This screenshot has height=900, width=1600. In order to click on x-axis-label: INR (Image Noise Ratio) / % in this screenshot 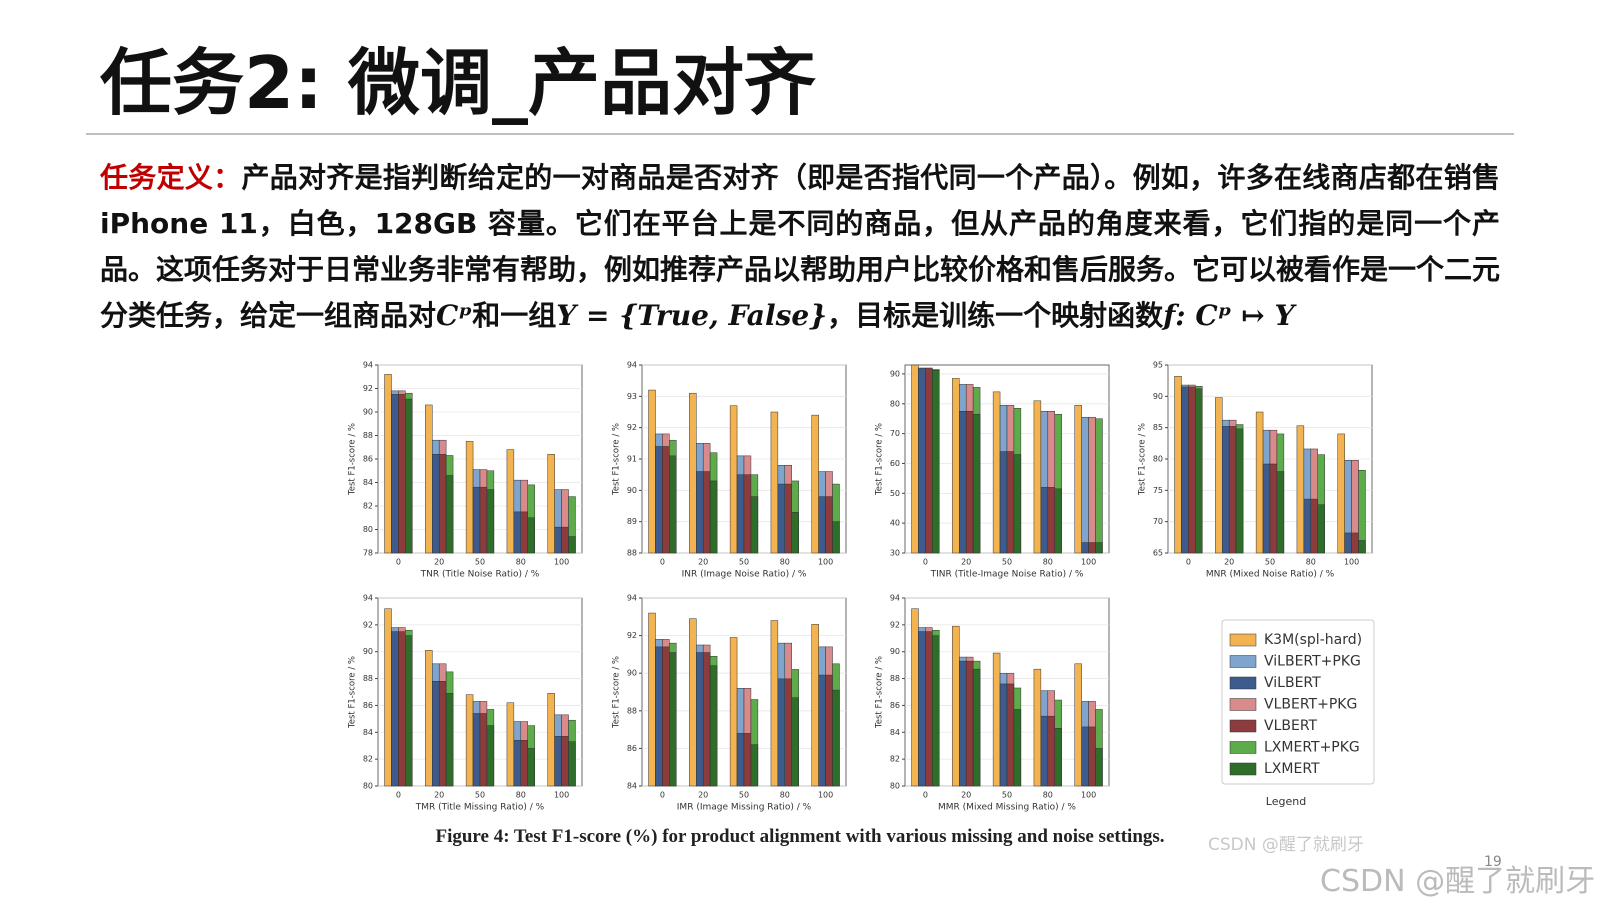, I will do `click(744, 575)`.